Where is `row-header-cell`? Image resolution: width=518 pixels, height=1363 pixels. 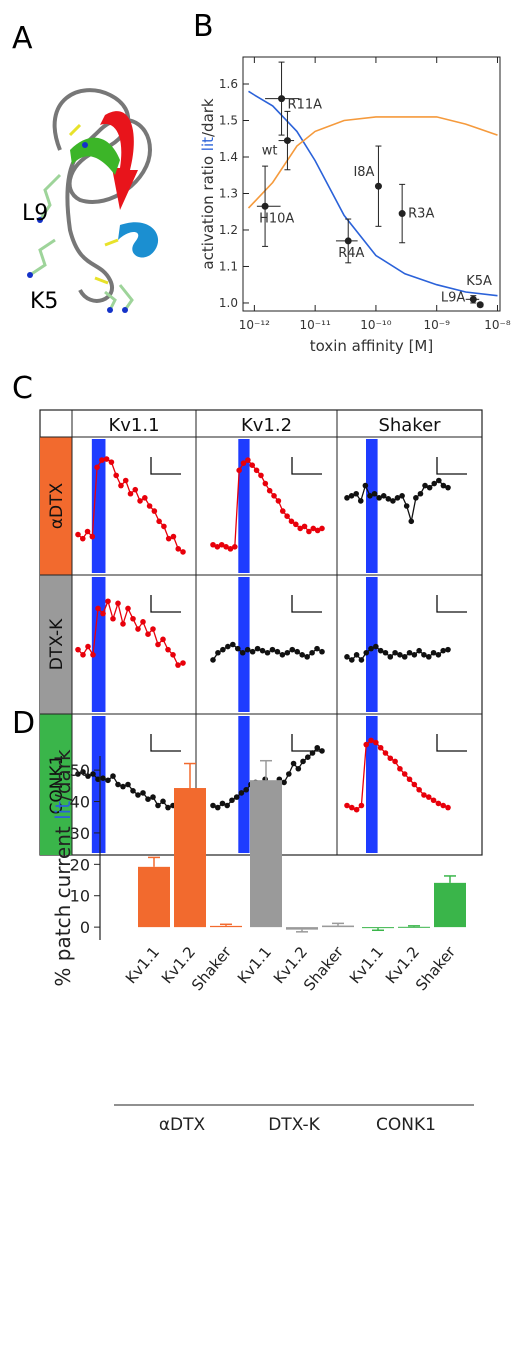 row-header-cell is located at coordinates (56, 506).